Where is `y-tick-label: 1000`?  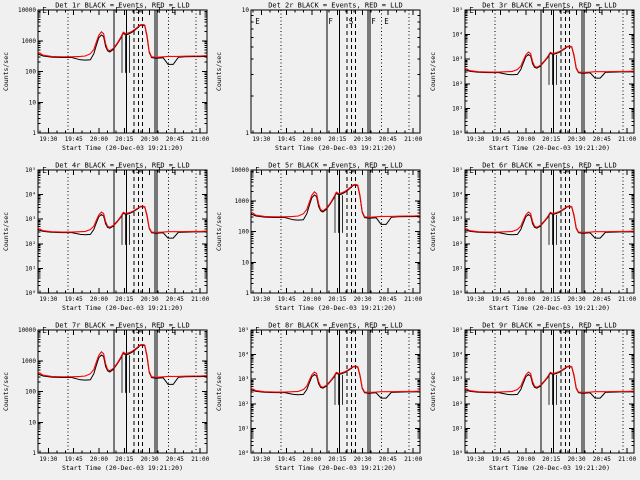
y-tick-label: 1000 is located at coordinates (242, 201).